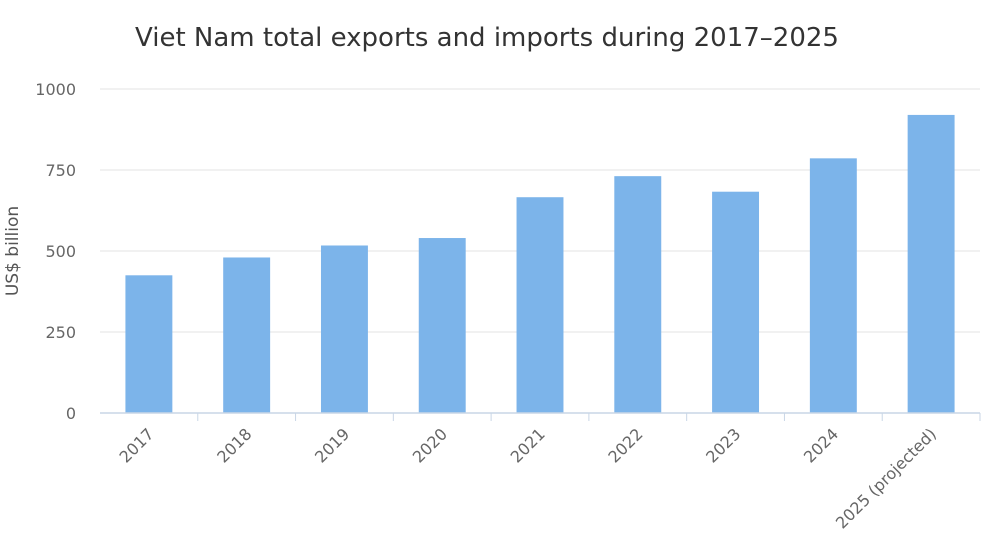 The image size is (1008, 546). Describe the element at coordinates (528, 445) in the screenshot. I see `x-tick-label: 2021` at that location.